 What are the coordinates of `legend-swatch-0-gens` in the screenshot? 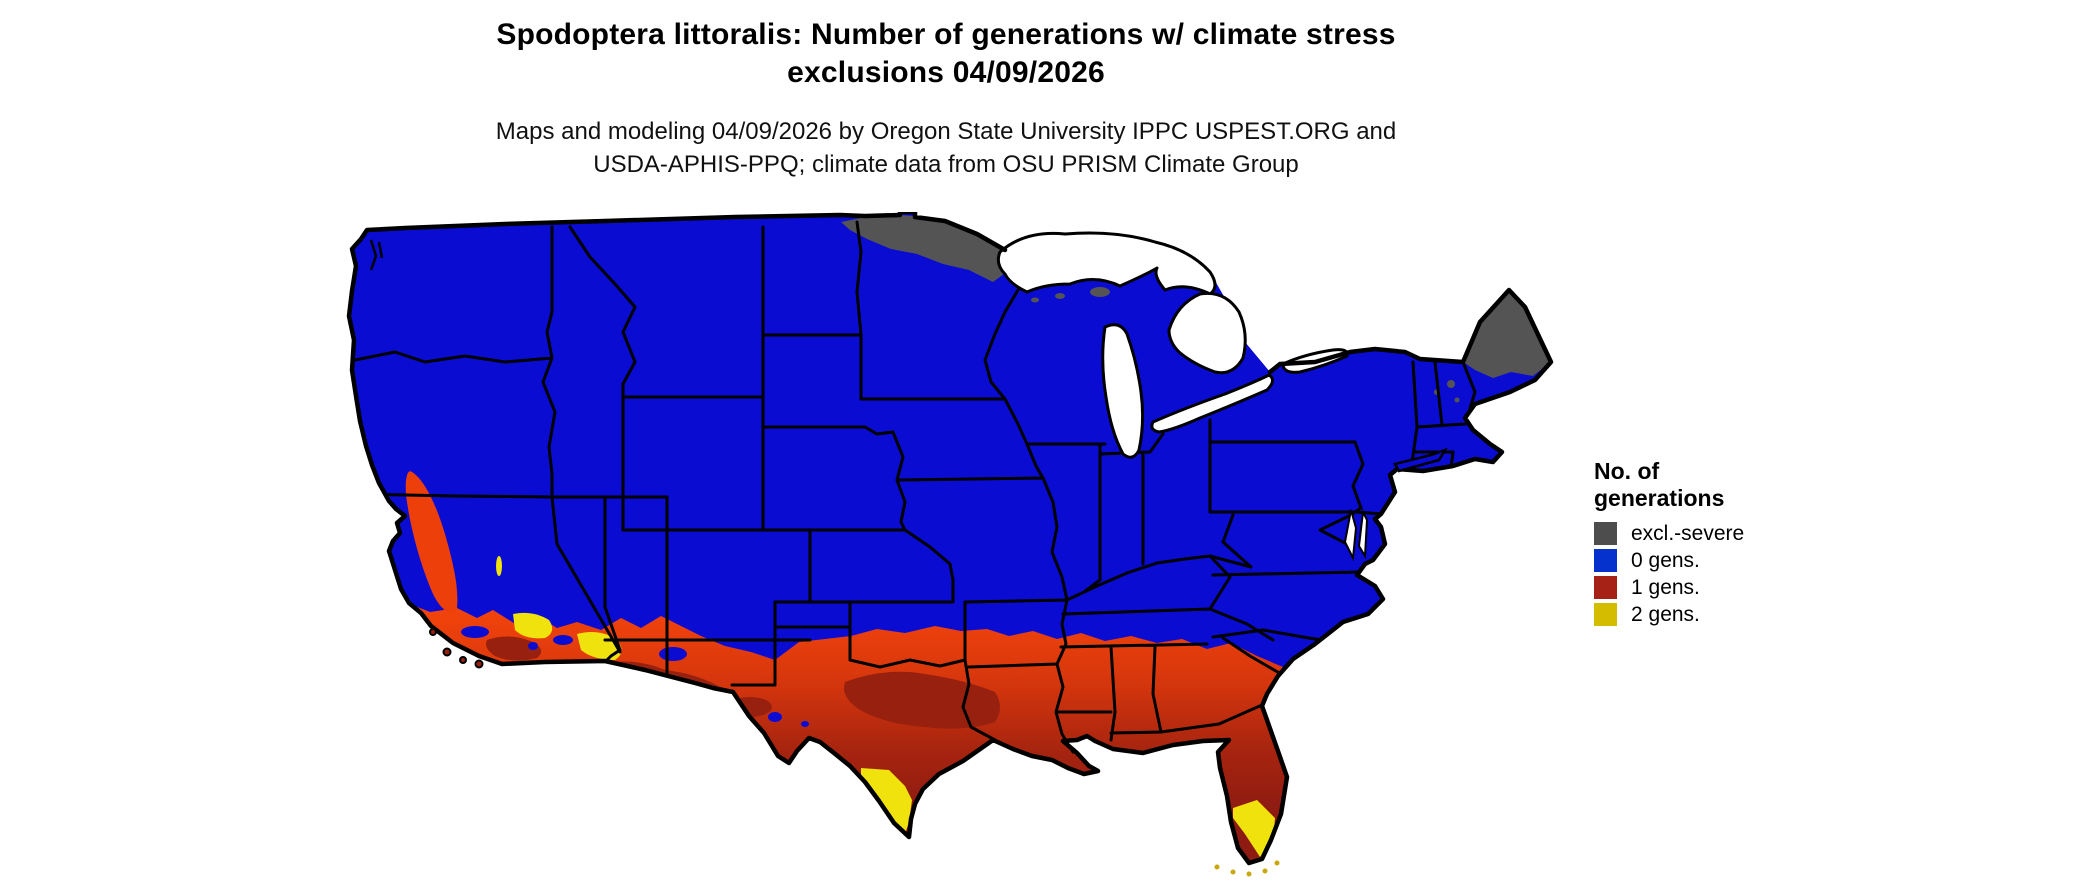 It's located at (1605, 560).